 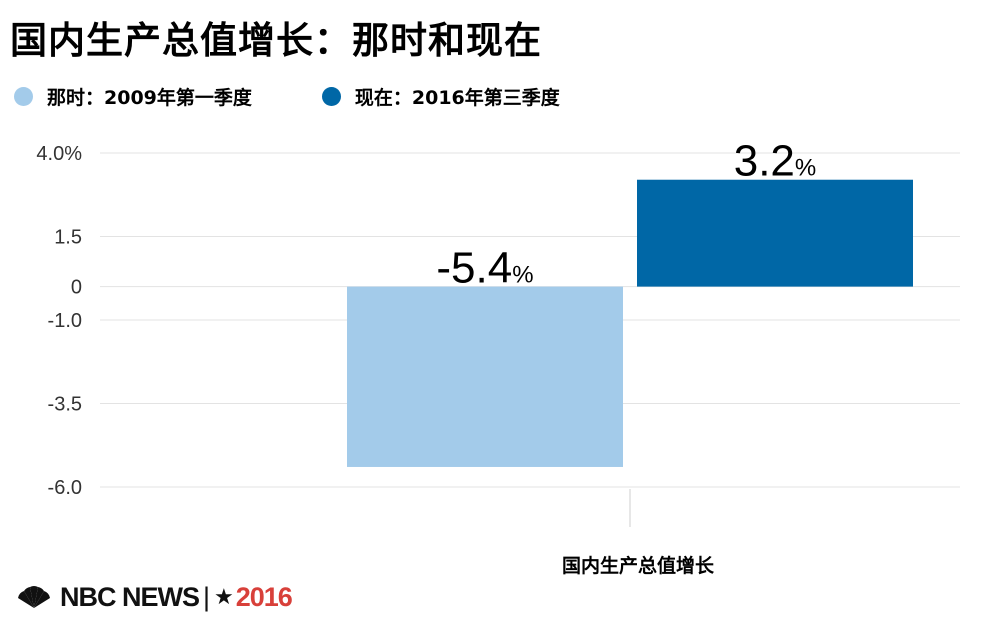 I want to click on peacock-icon, so click(x=34, y=597).